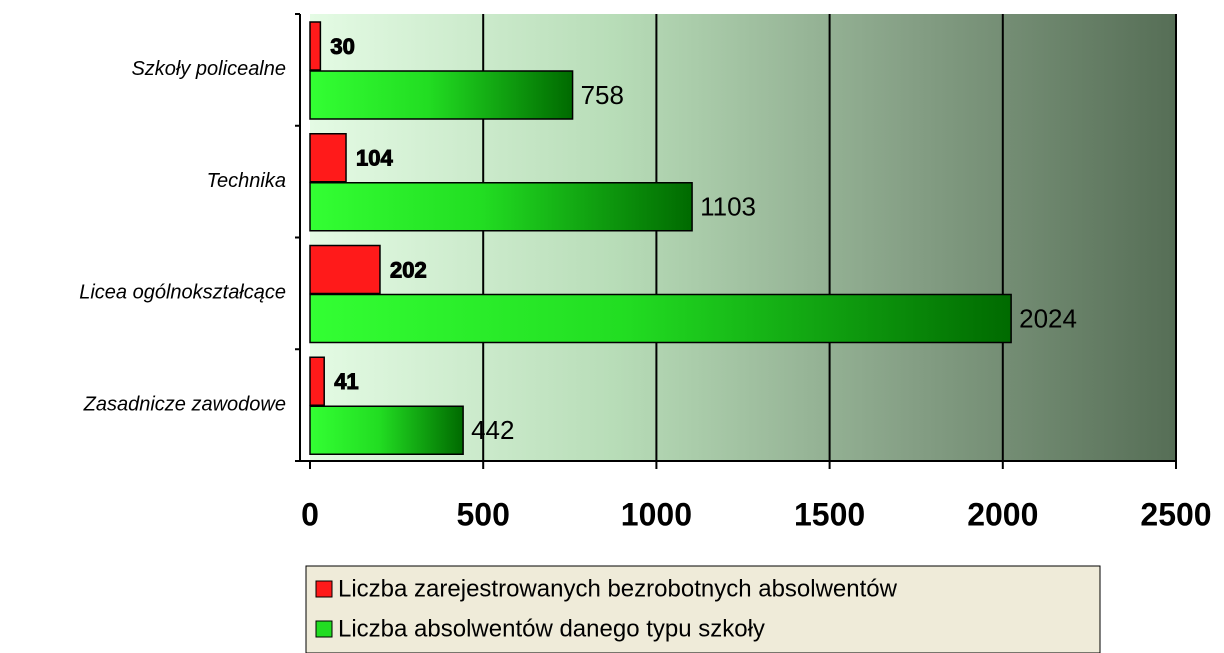 This screenshot has width=1224, height=653. I want to click on data-label: 2024, so click(1048, 318).